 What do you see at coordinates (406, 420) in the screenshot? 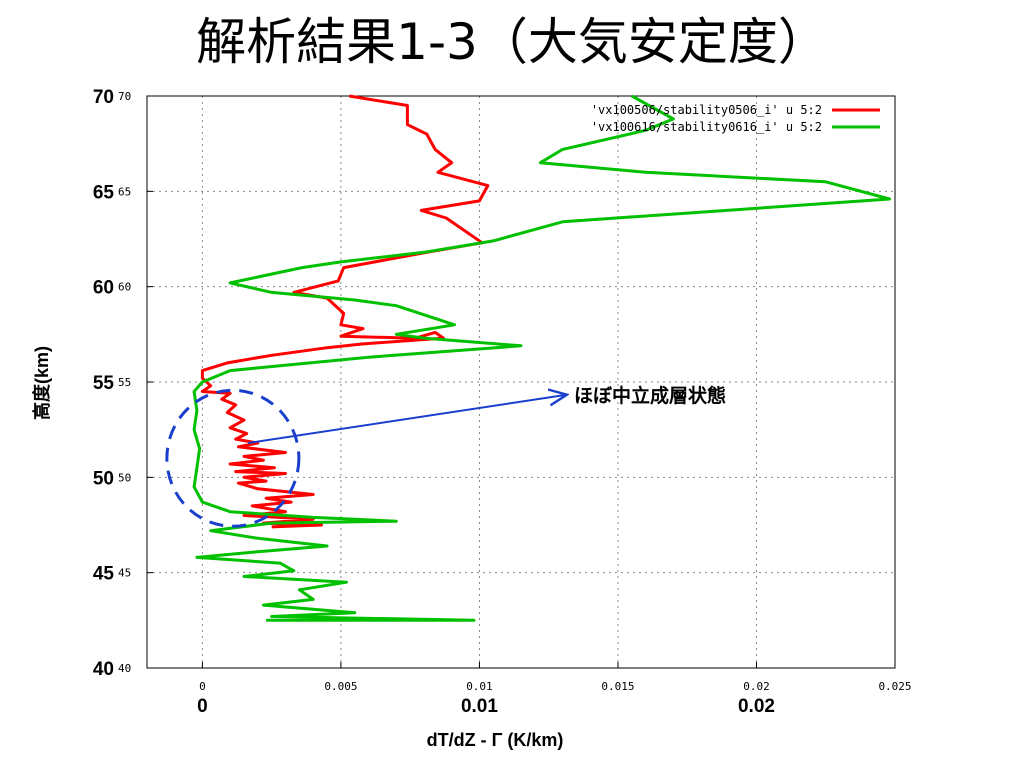
I see `annotation-arrow` at bounding box center [406, 420].